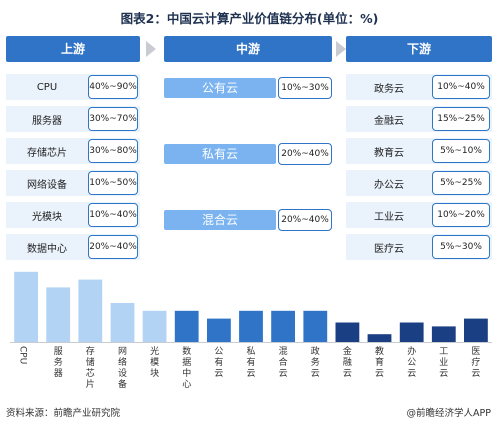 This screenshot has width=499, height=425. I want to click on row-range: 40%~90%, so click(113, 87).